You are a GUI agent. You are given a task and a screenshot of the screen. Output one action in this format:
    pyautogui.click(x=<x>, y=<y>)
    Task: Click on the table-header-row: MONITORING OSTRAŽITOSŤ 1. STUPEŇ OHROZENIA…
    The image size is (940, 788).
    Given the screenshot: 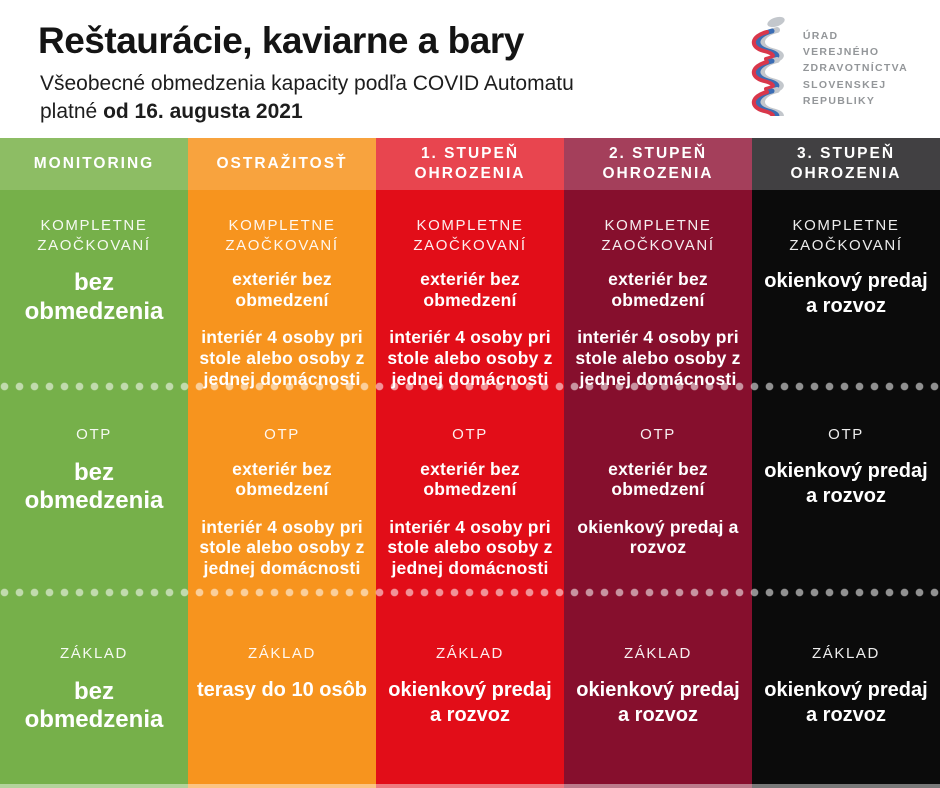 What is the action you would take?
    pyautogui.click(x=470, y=164)
    